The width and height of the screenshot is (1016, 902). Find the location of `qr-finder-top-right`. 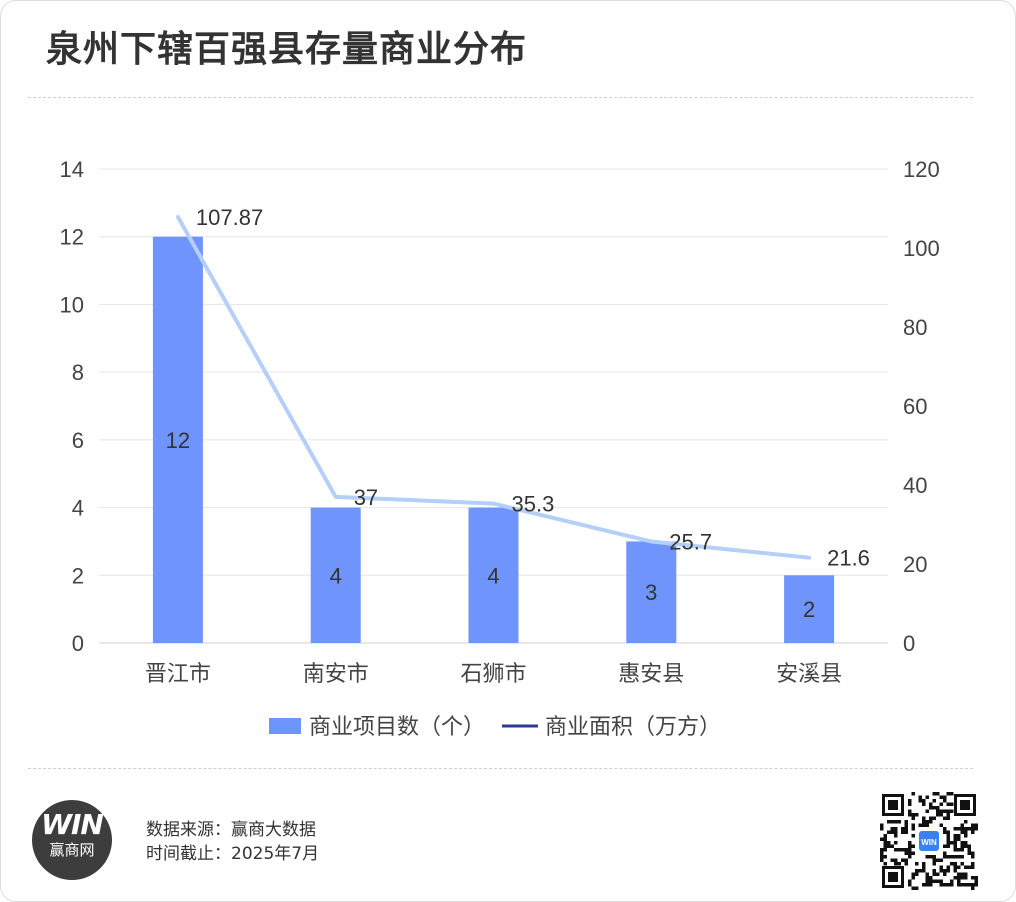

qr-finder-top-right is located at coordinates (965, 805).